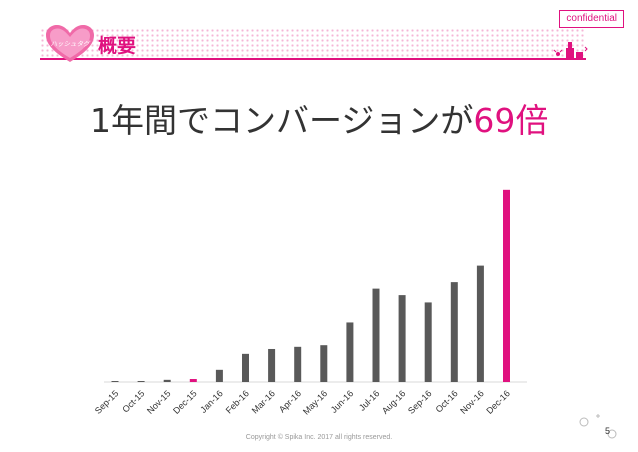 Image resolution: width=638 pixels, height=452 pixels. What do you see at coordinates (159, 402) in the screenshot?
I see `tick-label-nov-15: Nov-15` at bounding box center [159, 402].